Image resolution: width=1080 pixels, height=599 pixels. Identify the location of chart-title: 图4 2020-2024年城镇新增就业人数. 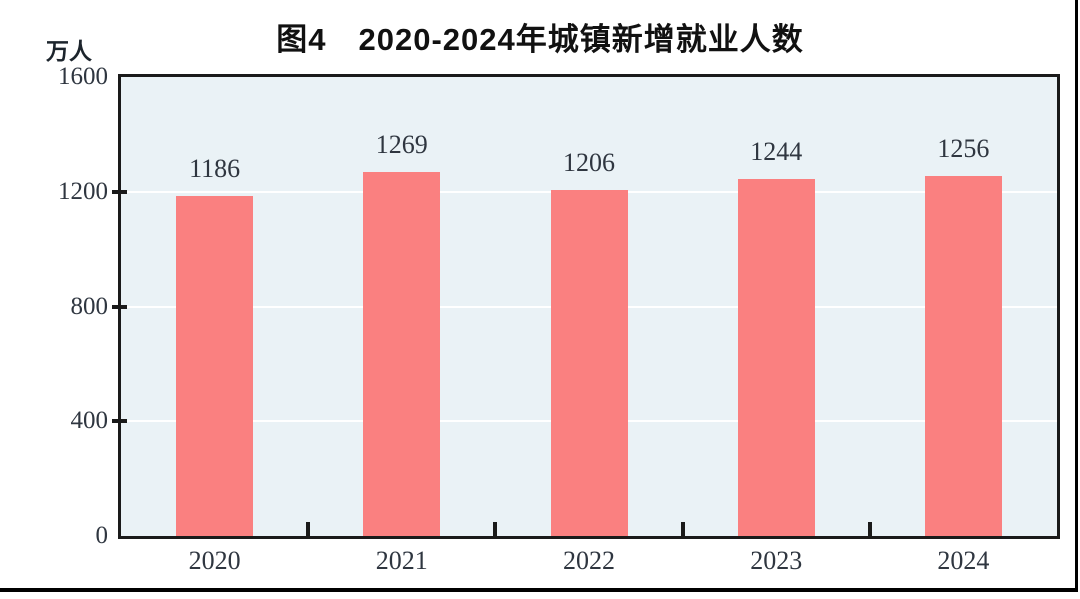
(540, 39).